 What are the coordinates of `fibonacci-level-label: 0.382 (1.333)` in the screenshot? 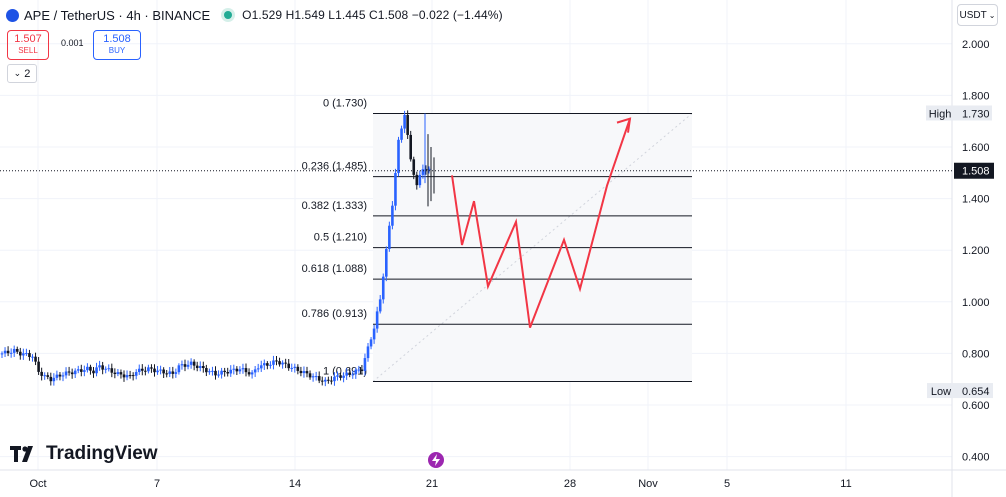 It's located at (334, 206).